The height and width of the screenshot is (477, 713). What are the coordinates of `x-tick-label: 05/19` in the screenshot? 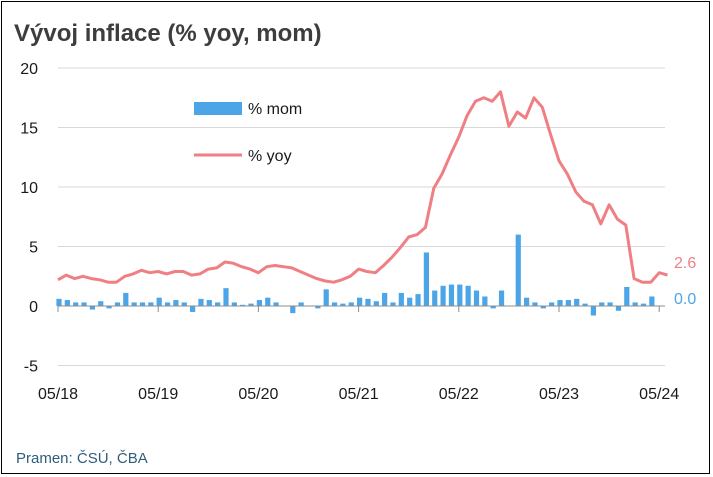 It's located at (158, 394).